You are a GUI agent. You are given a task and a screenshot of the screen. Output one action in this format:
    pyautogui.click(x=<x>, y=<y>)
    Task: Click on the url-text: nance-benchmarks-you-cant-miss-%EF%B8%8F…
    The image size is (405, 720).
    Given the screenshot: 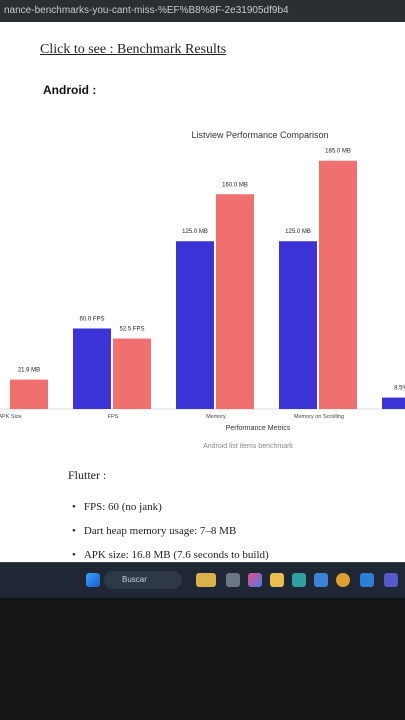 What is the action you would take?
    pyautogui.click(x=146, y=10)
    